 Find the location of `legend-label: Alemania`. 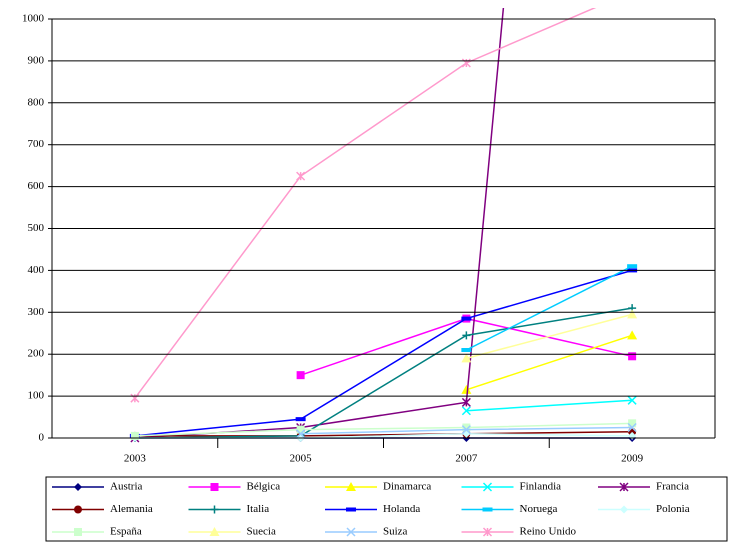

legend-label: Alemania is located at coordinates (131, 509).